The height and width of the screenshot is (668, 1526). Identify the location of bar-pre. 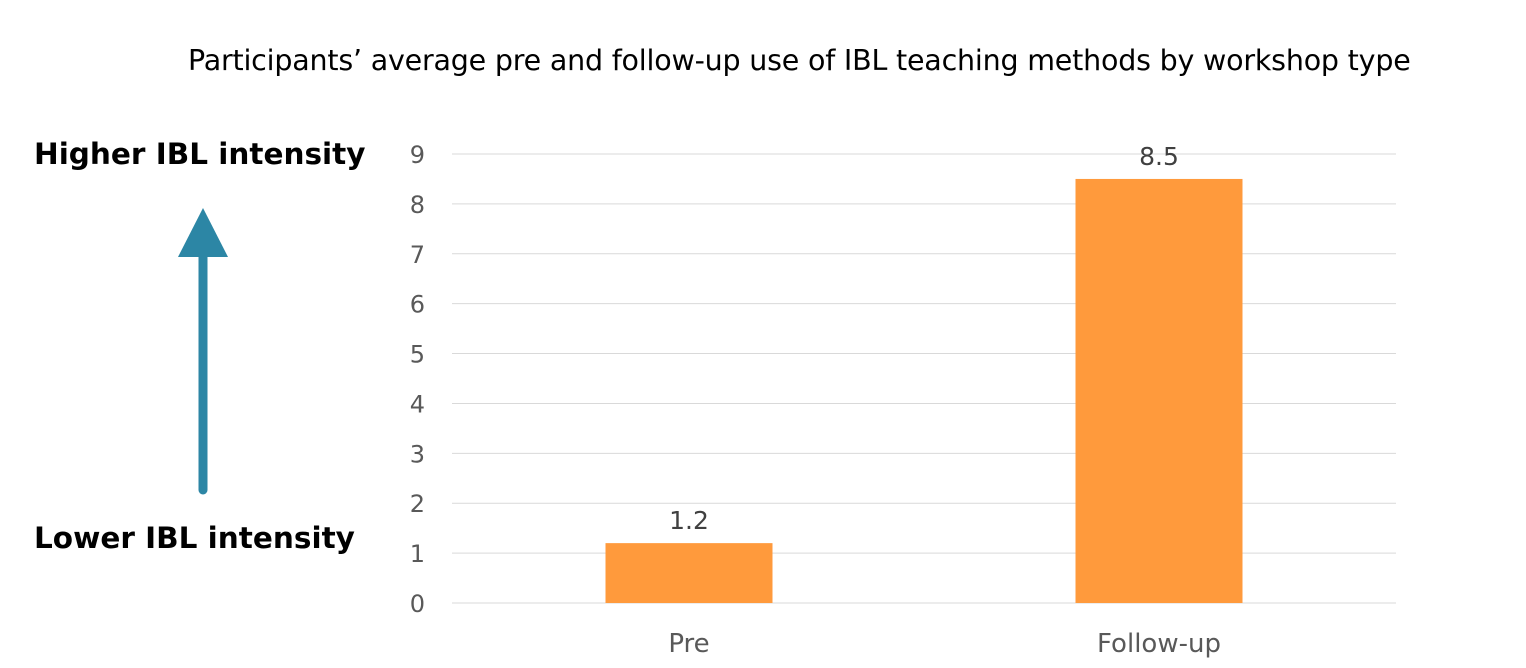
(689, 573).